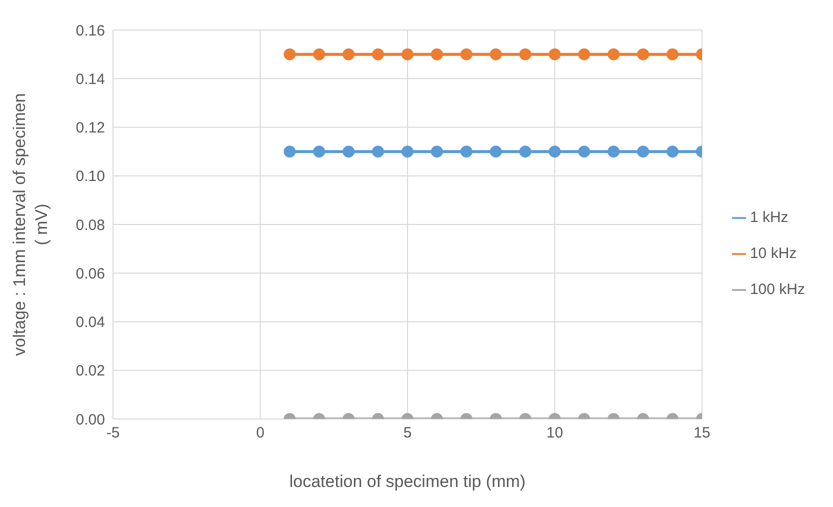 The width and height of the screenshot is (833, 507). I want to click on y-tick-label: 0.02, so click(90, 371).